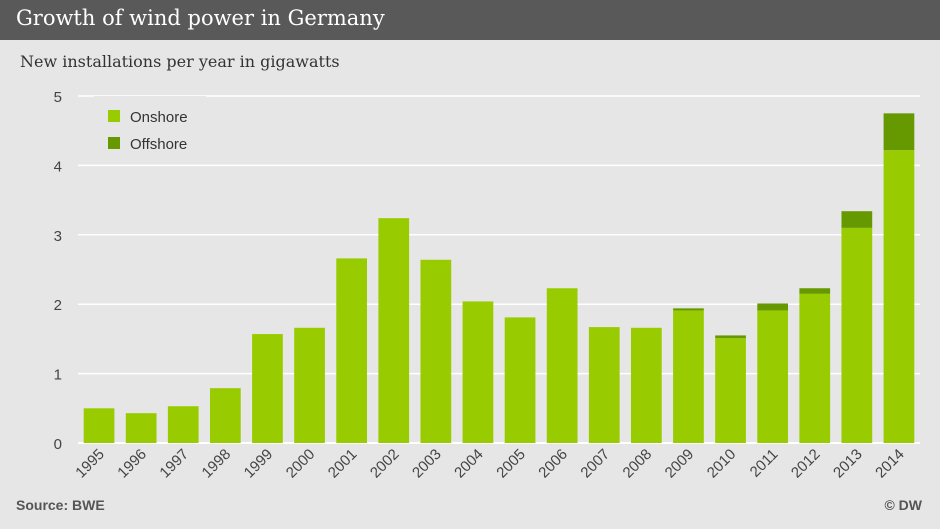 Image resolution: width=940 pixels, height=529 pixels. I want to click on x-tick-label: 2008, so click(638, 464).